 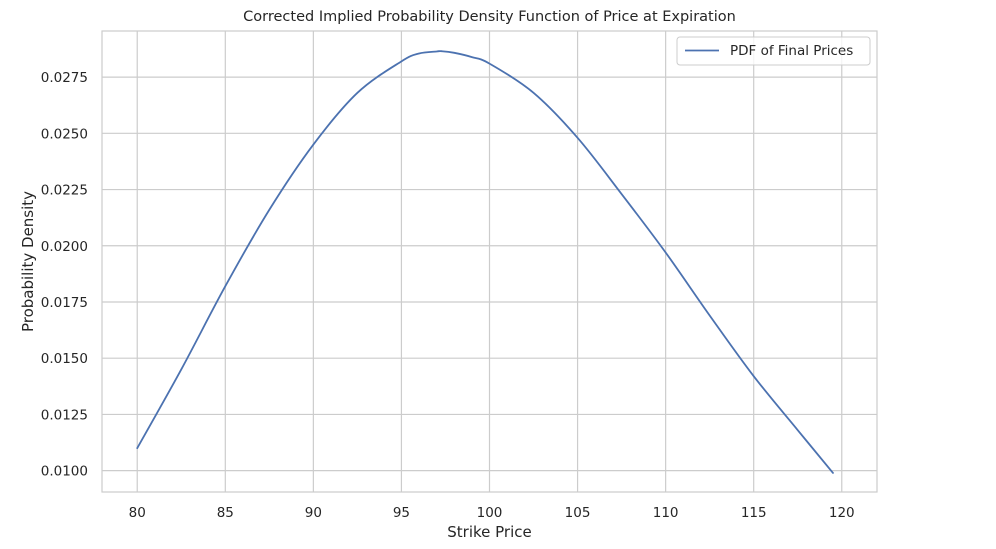 I want to click on y-tick-label: 0.0200, so click(x=64, y=247).